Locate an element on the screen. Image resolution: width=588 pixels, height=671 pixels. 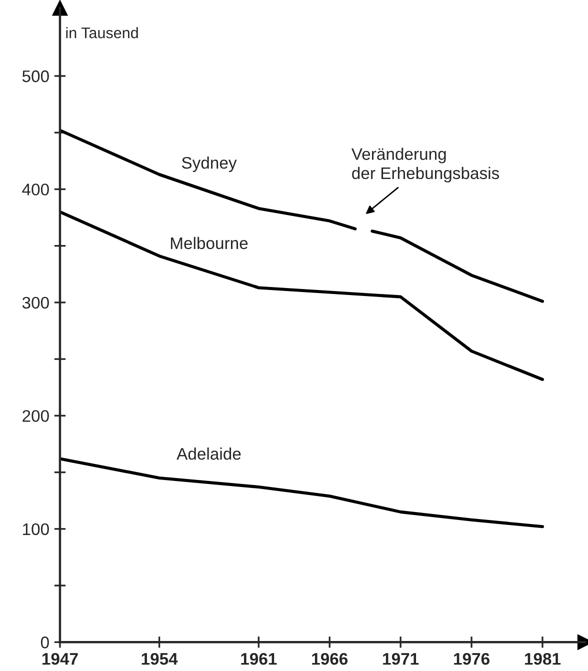
x-tick-label: 1947 is located at coordinates (60, 659).